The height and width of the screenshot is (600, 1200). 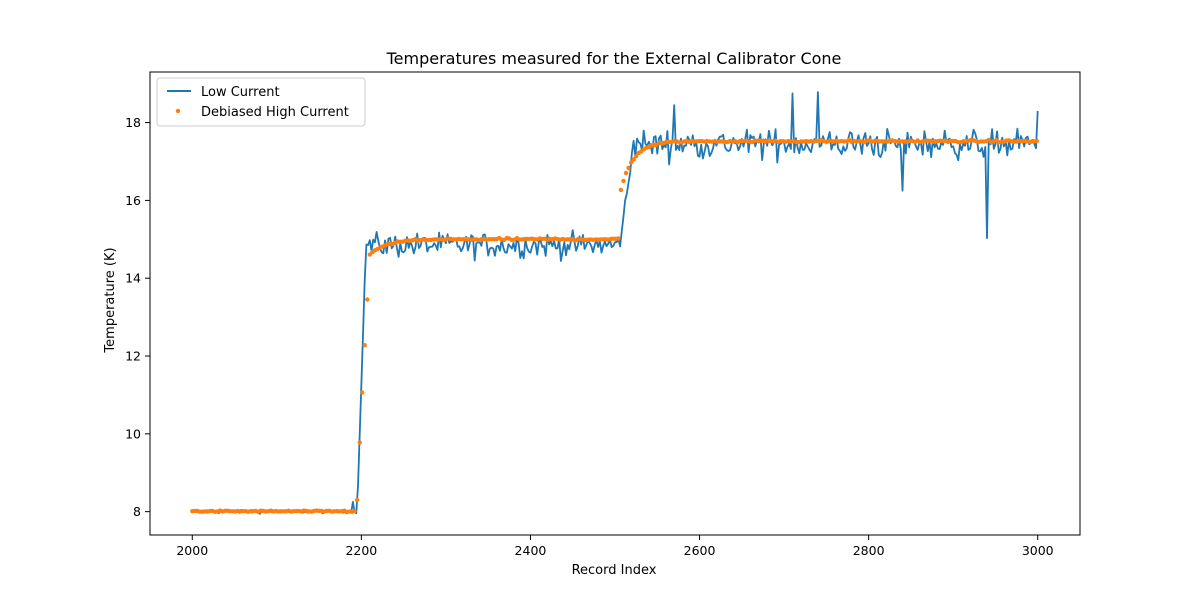 I want to click on x-axis-ticks: 2000 2200 2400 2600 2800 3000, so click(x=615, y=546).